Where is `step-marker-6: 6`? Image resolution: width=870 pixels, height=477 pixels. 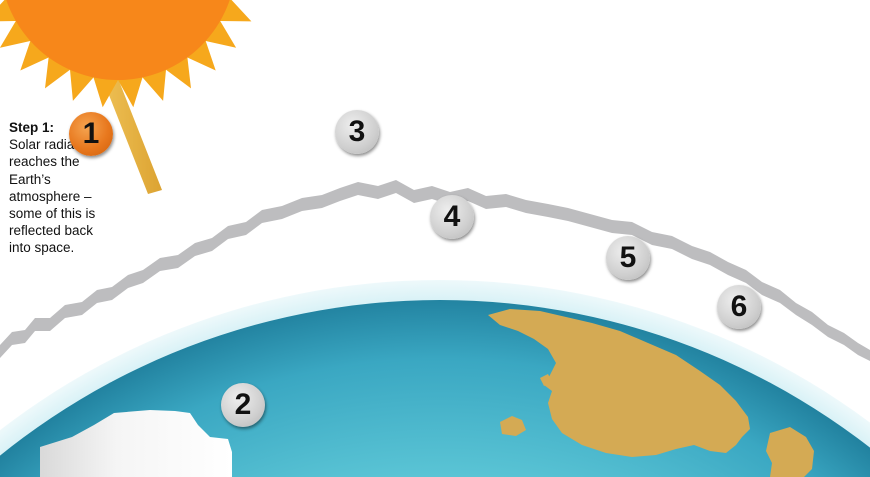 step-marker-6: 6 is located at coordinates (739, 307).